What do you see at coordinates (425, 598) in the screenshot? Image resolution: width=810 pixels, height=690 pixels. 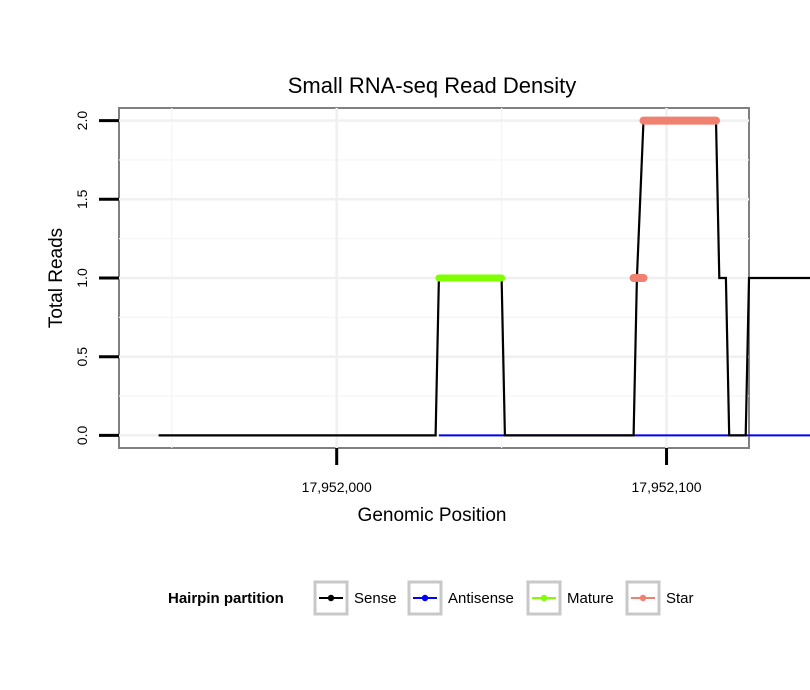 I see `legend-key-antisense` at bounding box center [425, 598].